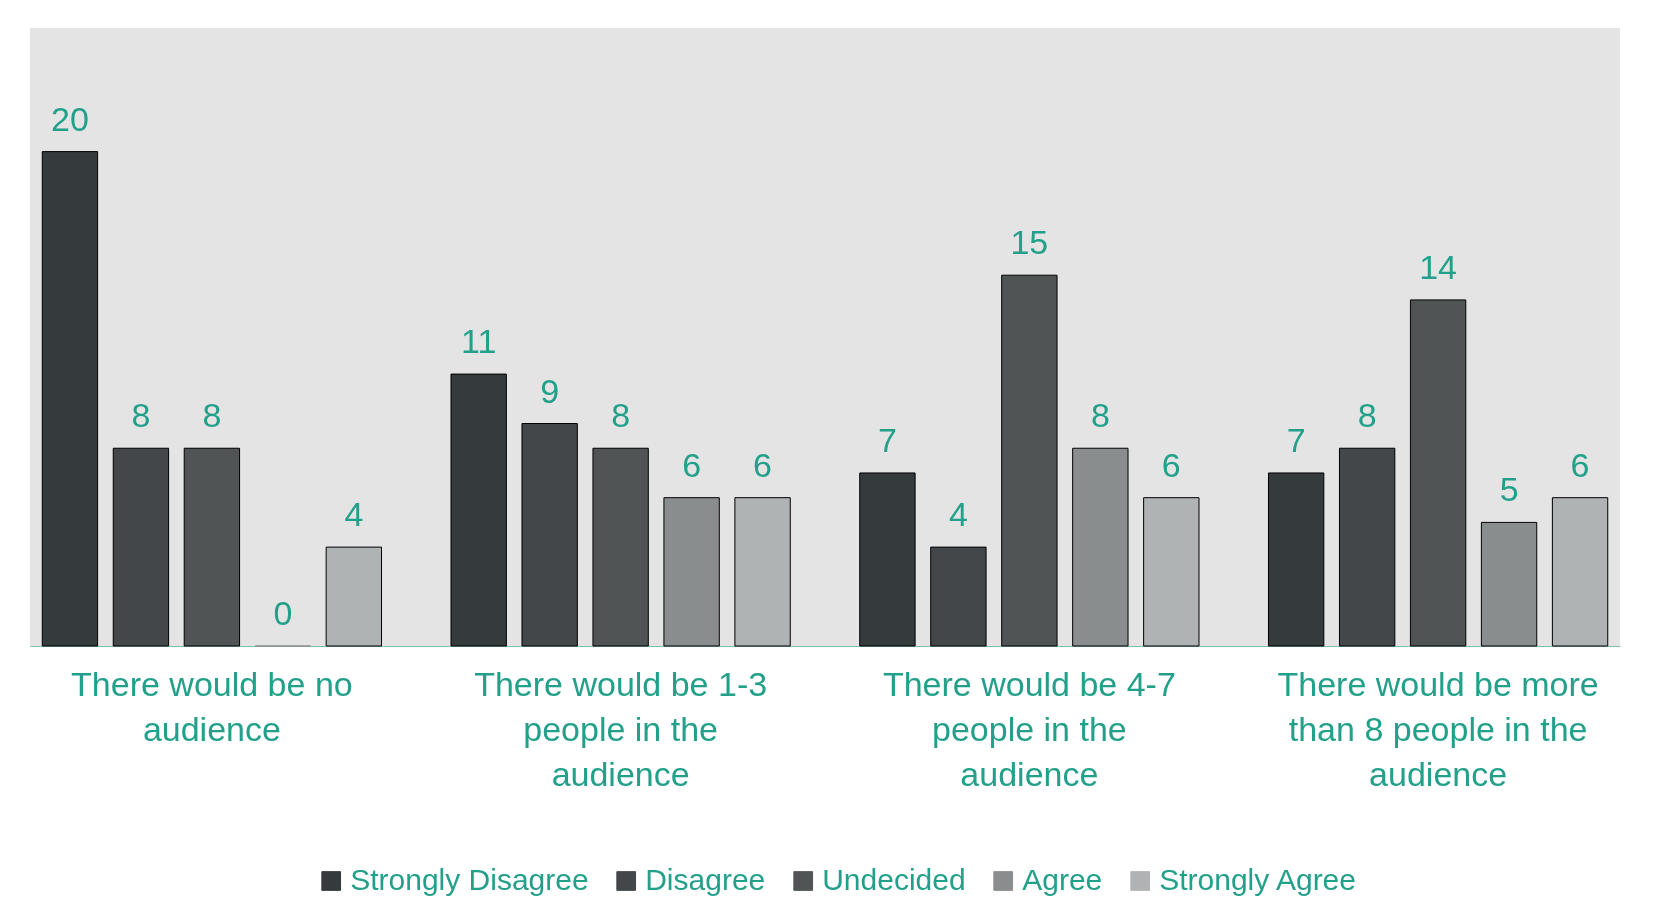  I want to click on x-tick-label: There would be more than 8 people in the audience, so click(1438, 728).